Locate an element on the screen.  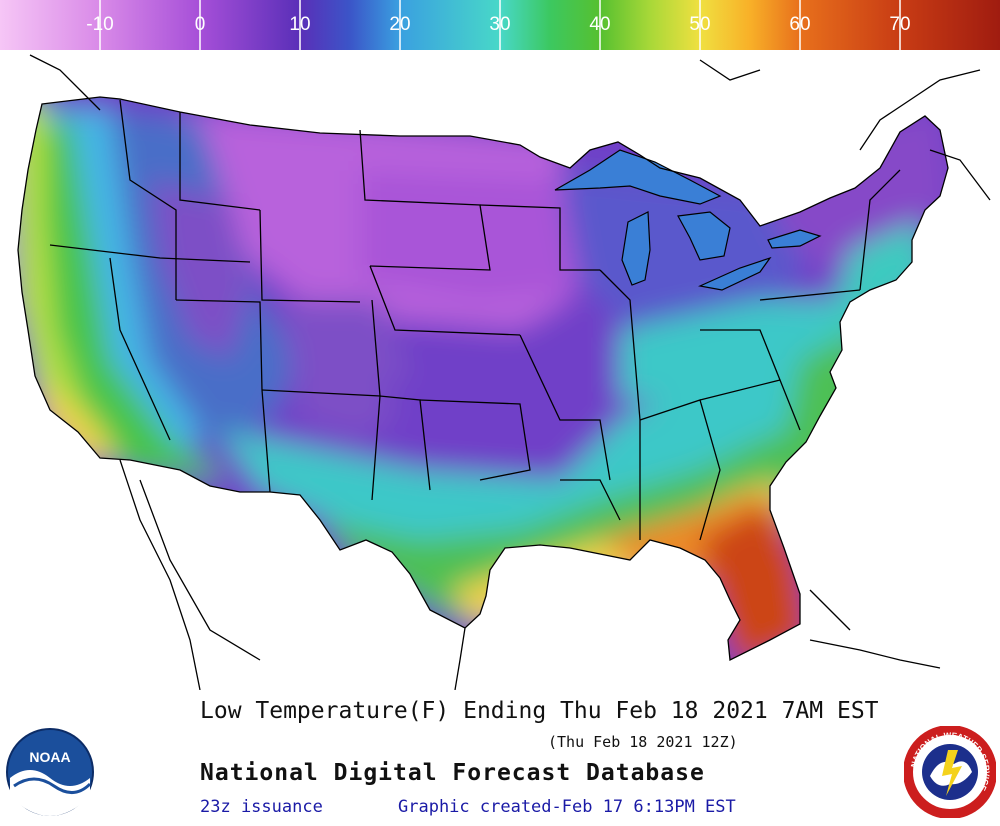
coast-bahamas is located at coordinates (830, 610).